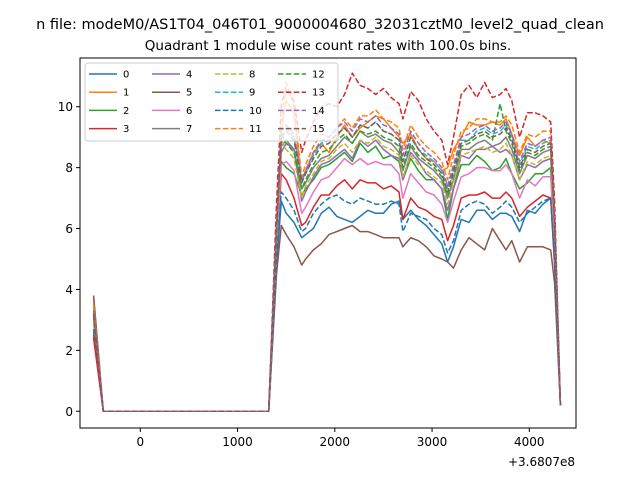  What do you see at coordinates (318, 111) in the screenshot?
I see `legend-label-14: 14` at bounding box center [318, 111].